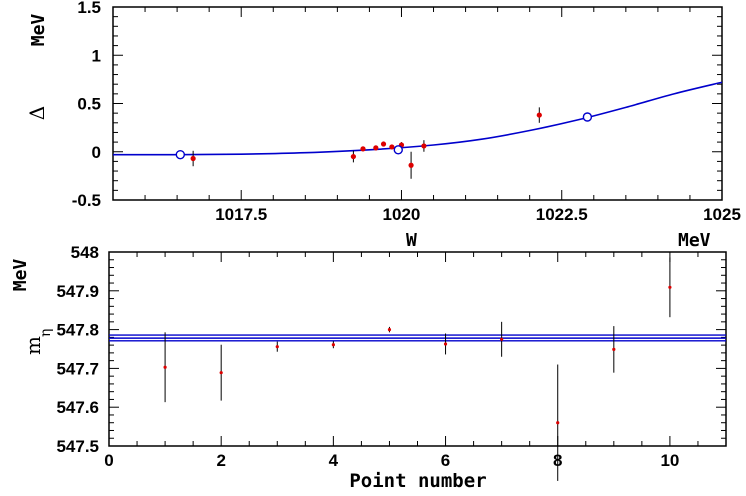  What do you see at coordinates (89, 8) in the screenshot?
I see `top-y-tick-label: 1.5` at bounding box center [89, 8].